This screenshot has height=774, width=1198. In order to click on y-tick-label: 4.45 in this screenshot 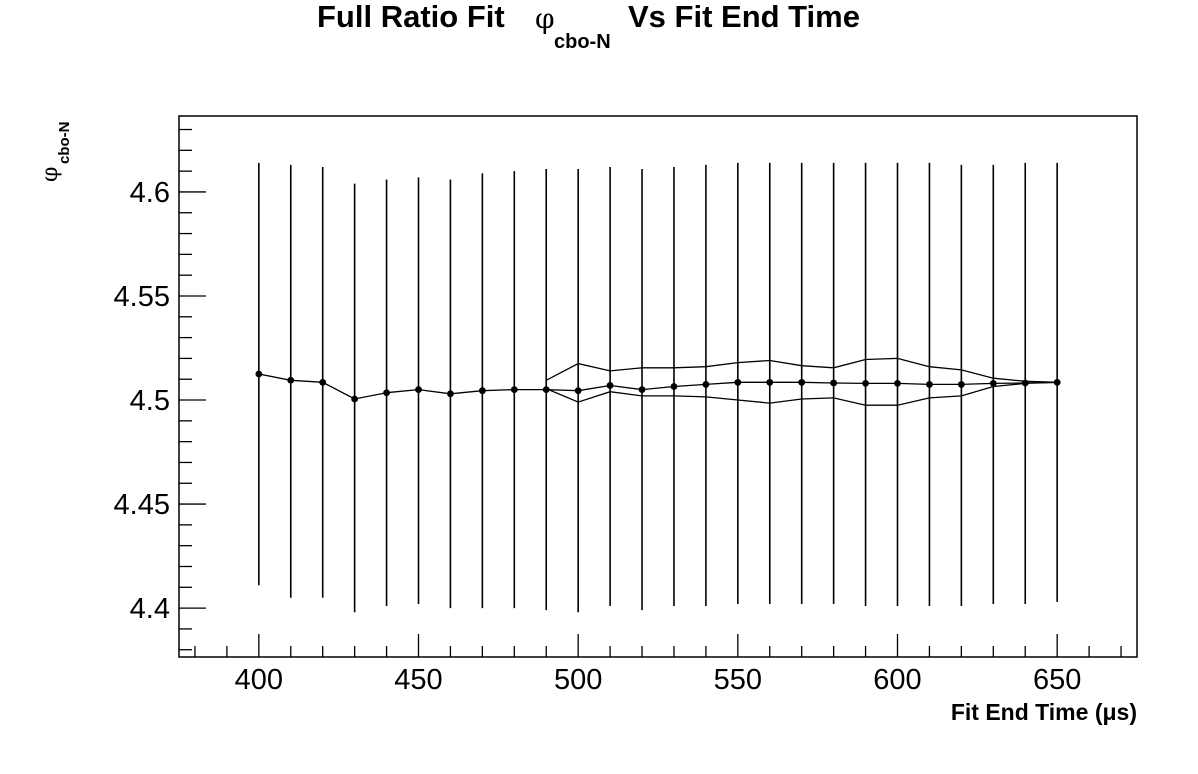, I will do `click(142, 505)`.